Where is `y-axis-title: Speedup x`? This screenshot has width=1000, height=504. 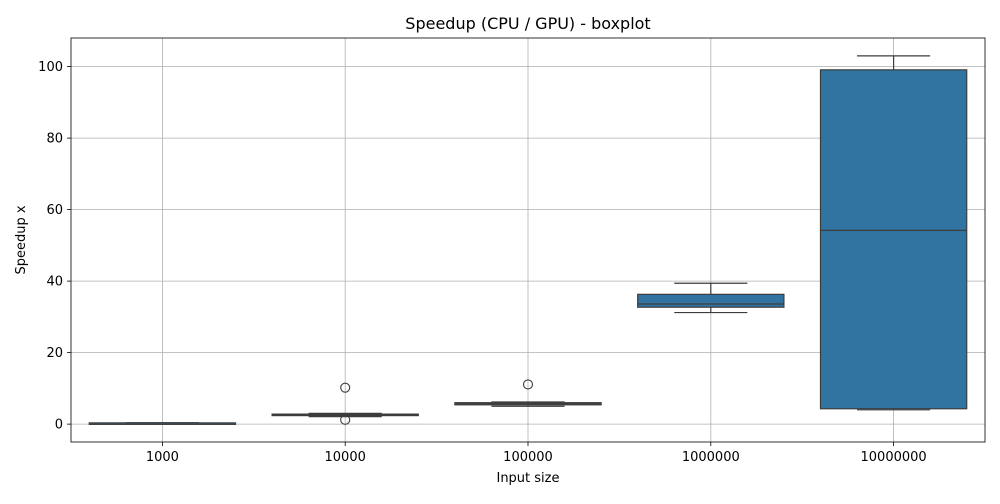
y-axis-title: Speedup x is located at coordinates (21, 239).